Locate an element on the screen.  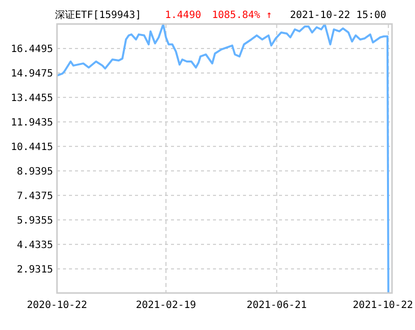
chart-title: 深证ETF[159943] is located at coordinates (98, 15).